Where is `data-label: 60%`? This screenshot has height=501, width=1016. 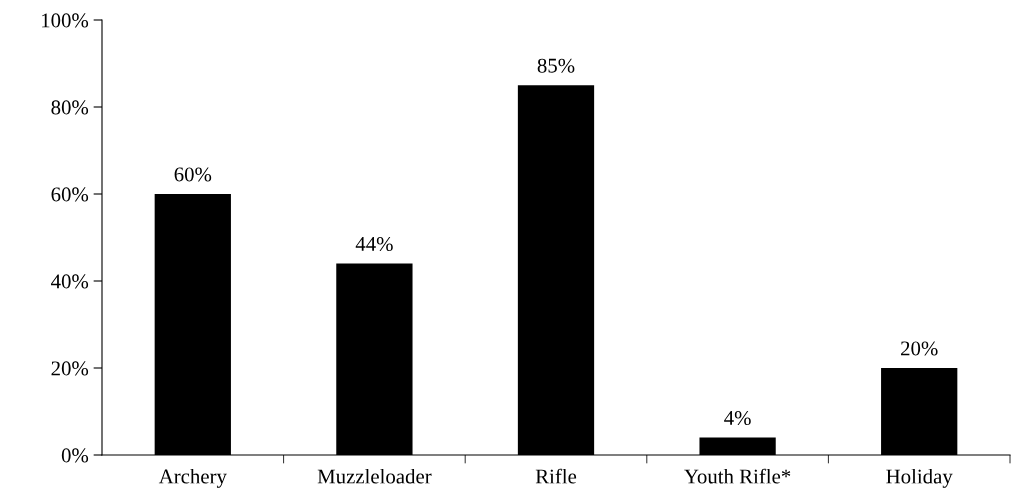 data-label: 60% is located at coordinates (193, 174).